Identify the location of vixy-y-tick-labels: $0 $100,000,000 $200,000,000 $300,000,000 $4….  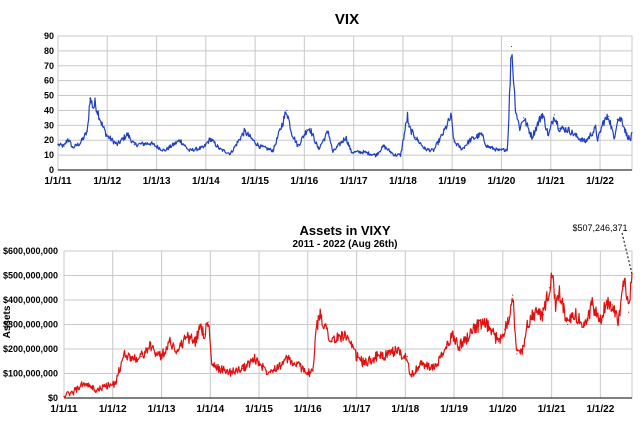
(30, 324).